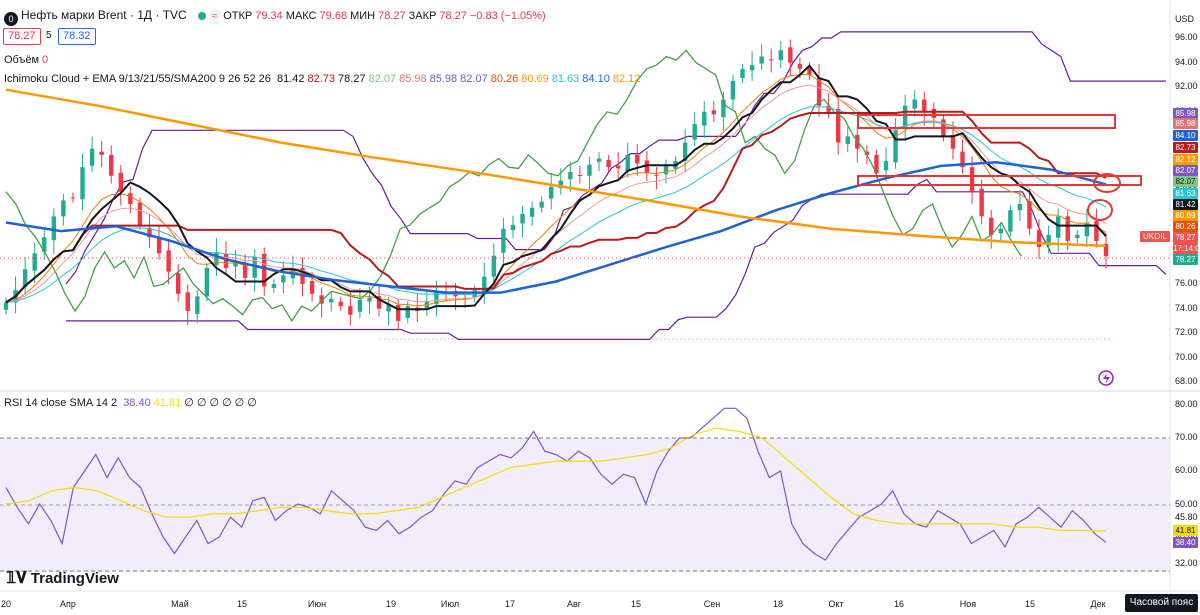 The image size is (1200, 615). I want to click on price-tag: 82.07, so click(1185, 170).